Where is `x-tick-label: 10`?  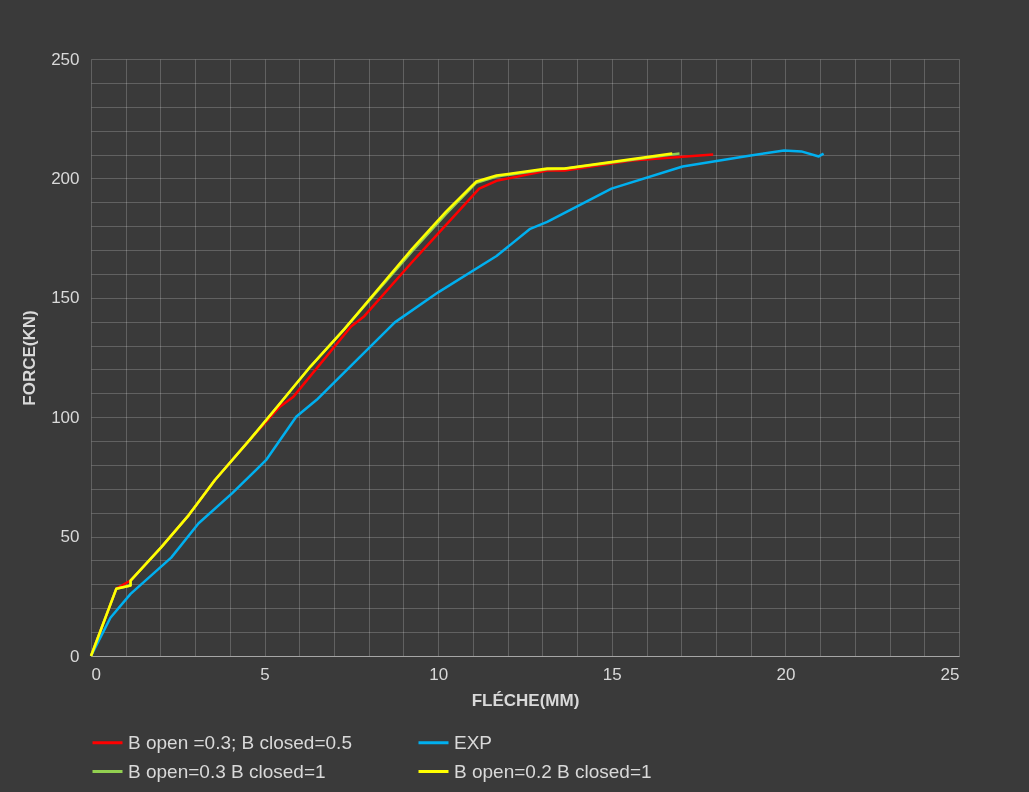
x-tick-label: 10 is located at coordinates (439, 674).